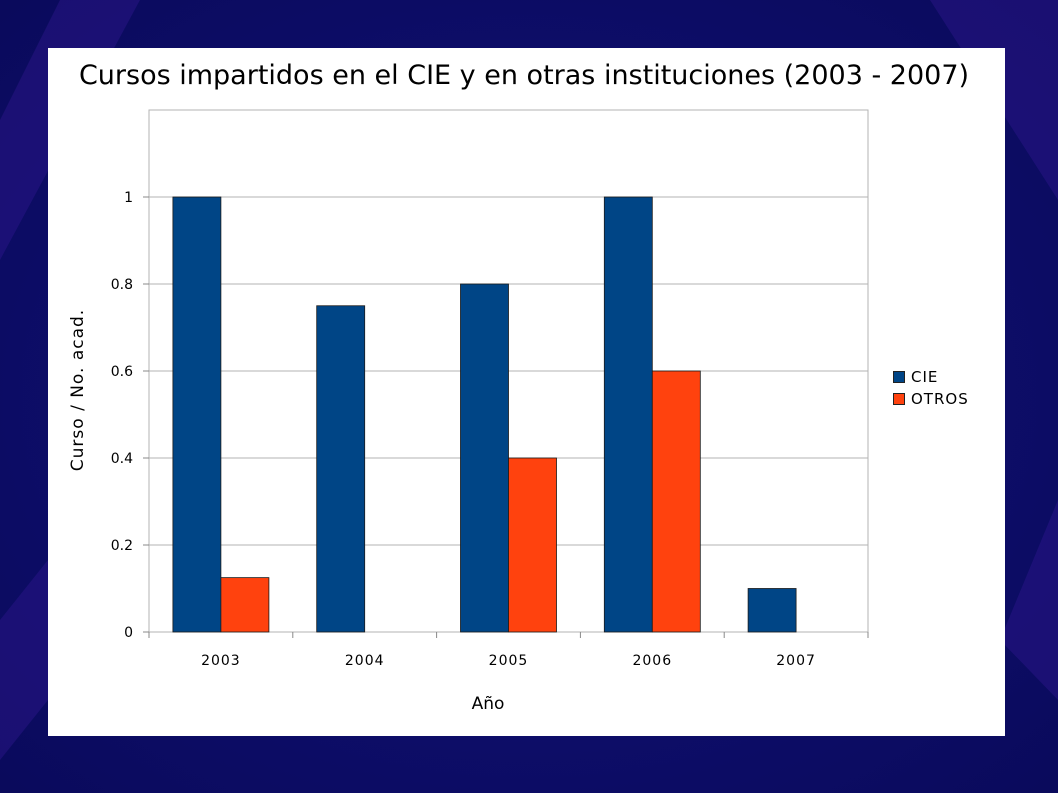 The width and height of the screenshot is (1058, 793). Describe the element at coordinates (796, 661) in the screenshot. I see `x-tick-label: 2007` at that location.